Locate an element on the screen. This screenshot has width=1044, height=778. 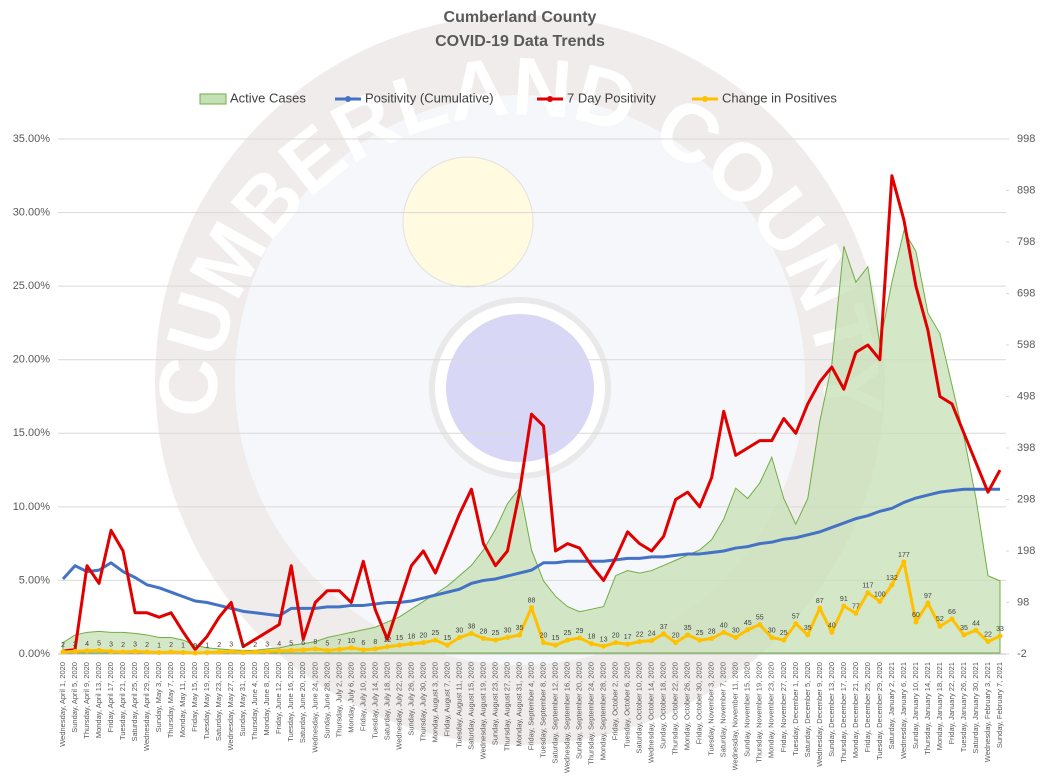
chart-subtitle: COVID-19 Data Trends is located at coordinates (520, 41).